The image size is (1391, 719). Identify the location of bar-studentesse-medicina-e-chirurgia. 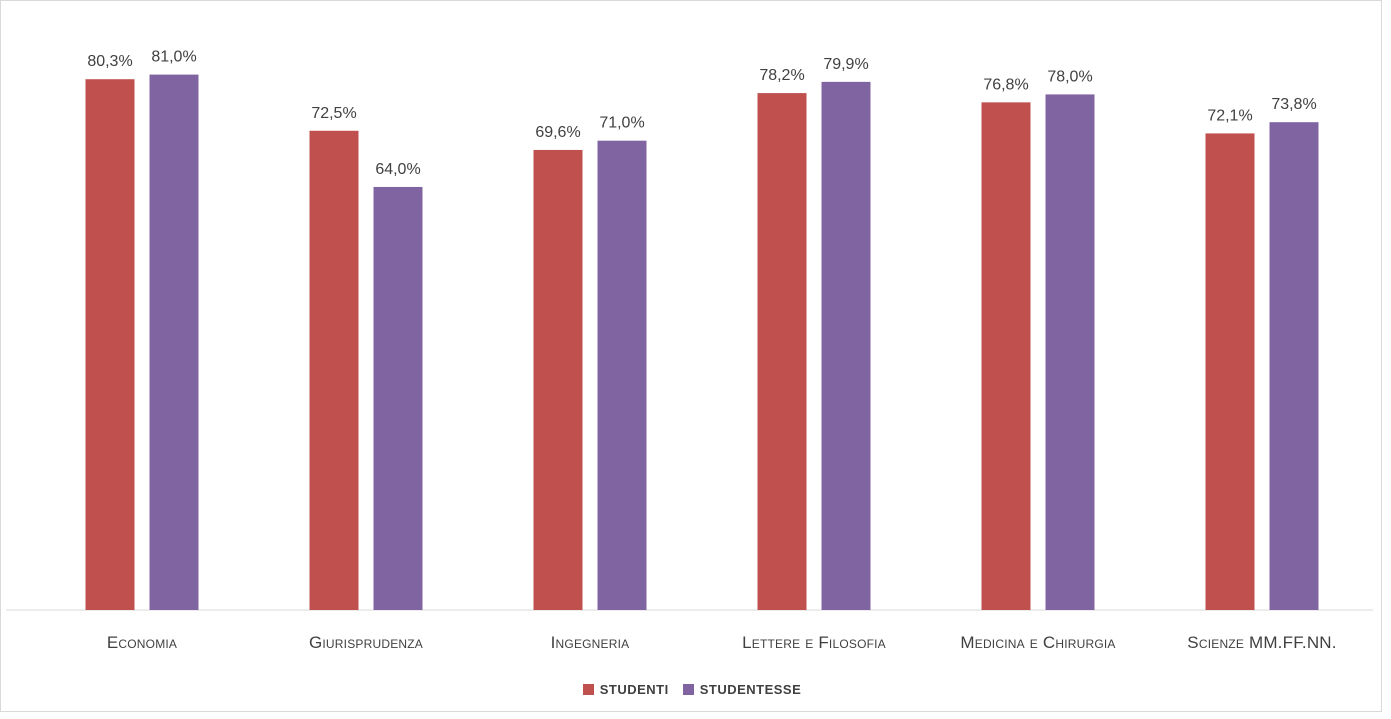
(1070, 352).